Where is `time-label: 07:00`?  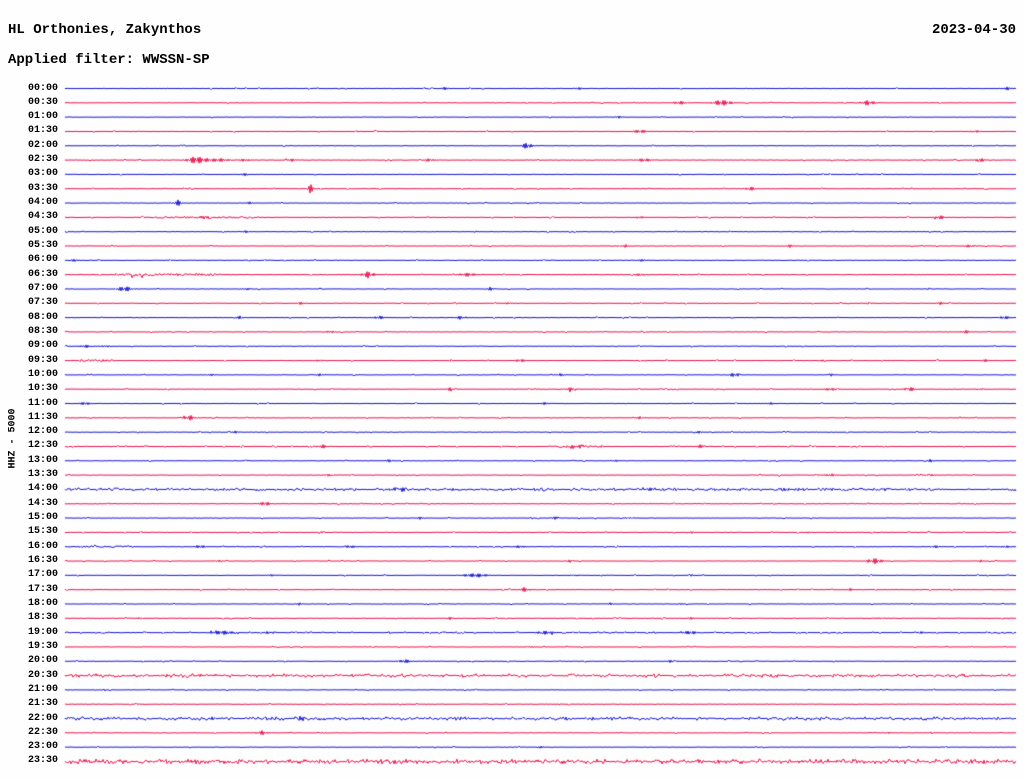 time-label: 07:00 is located at coordinates (42, 288).